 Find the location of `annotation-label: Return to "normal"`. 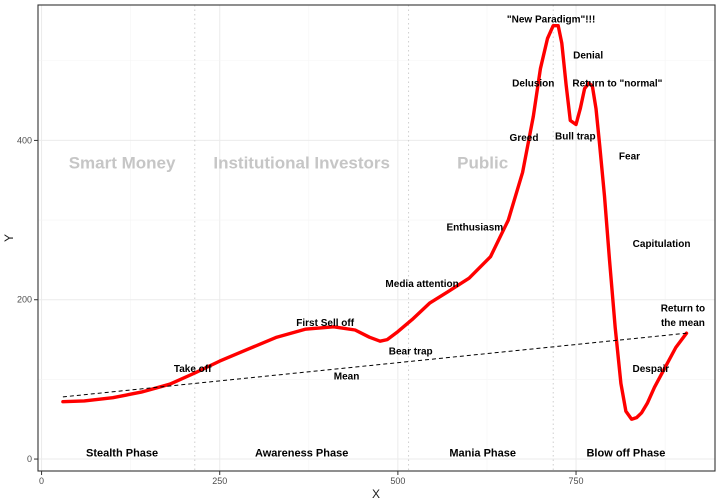

annotation-label: Return to "normal" is located at coordinates (617, 83).